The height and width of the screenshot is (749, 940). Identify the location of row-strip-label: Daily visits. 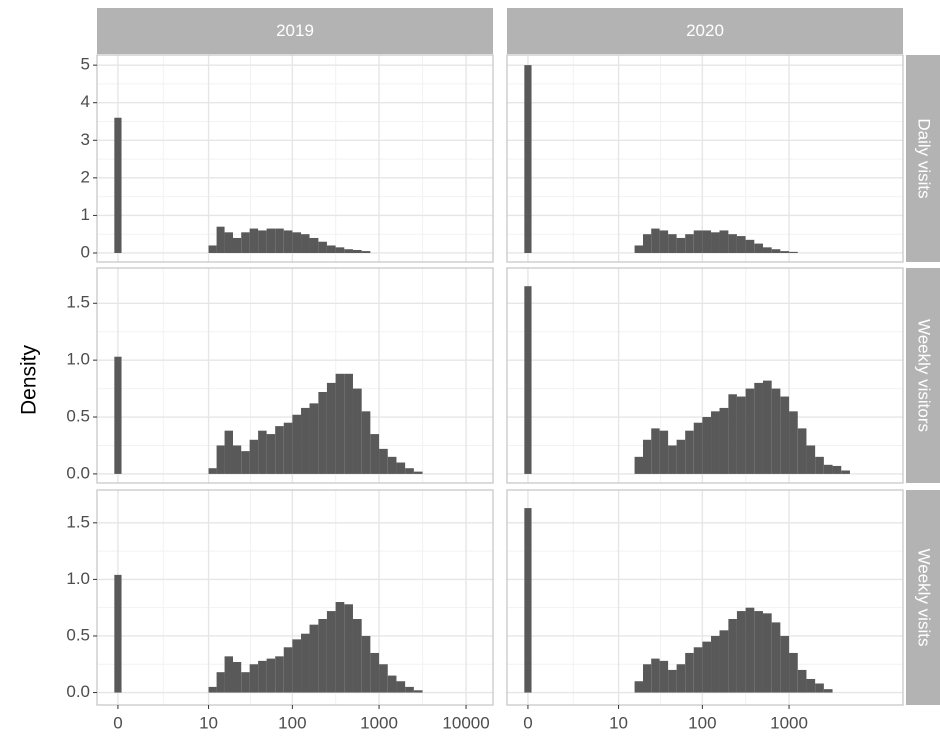
(924, 158).